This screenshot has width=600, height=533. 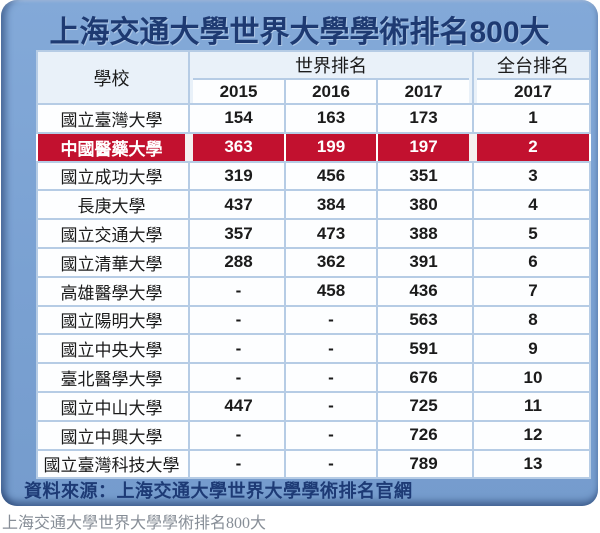 What do you see at coordinates (534, 176) in the screenshot?
I see `cell-taiwan-2017: 3` at bounding box center [534, 176].